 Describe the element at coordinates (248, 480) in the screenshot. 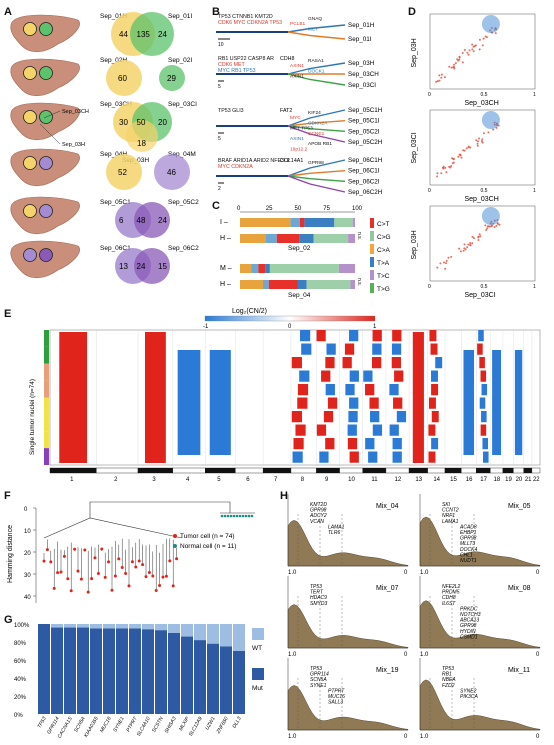

I see `chromosome-label: 6` at that location.